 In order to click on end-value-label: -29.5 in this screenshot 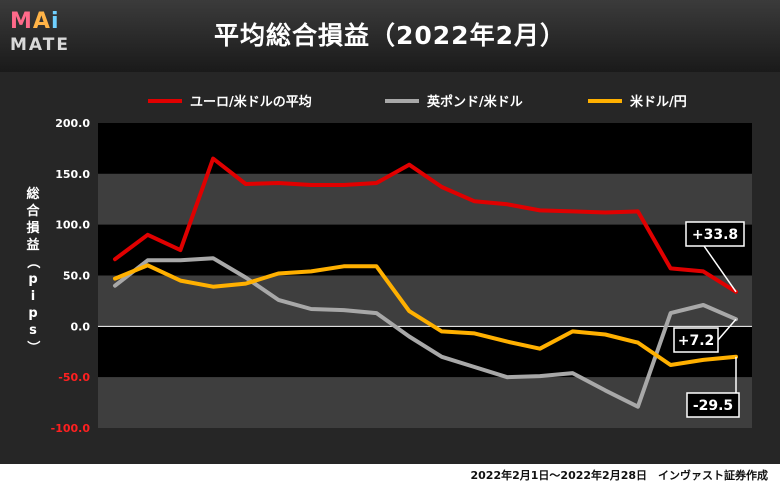, I will do `click(713, 406)`.